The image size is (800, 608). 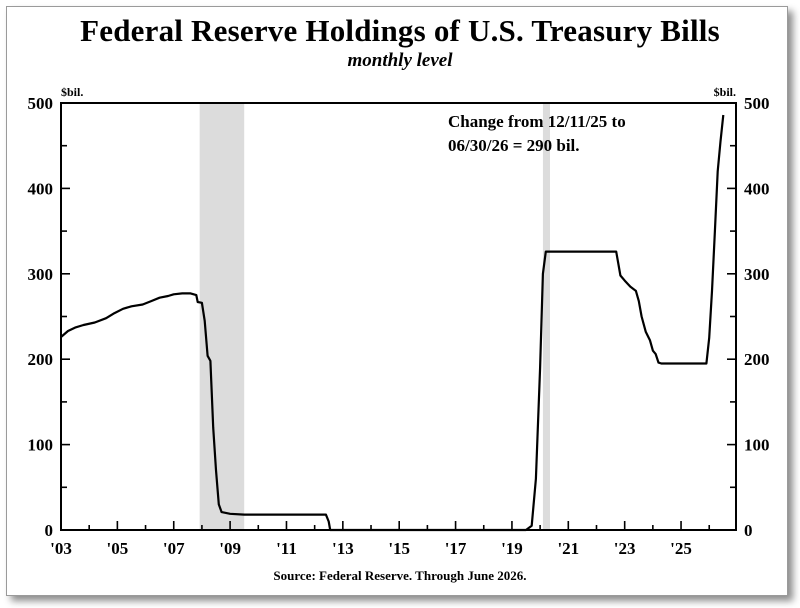 I want to click on chart-subtitle: monthly level, so click(x=400, y=60).